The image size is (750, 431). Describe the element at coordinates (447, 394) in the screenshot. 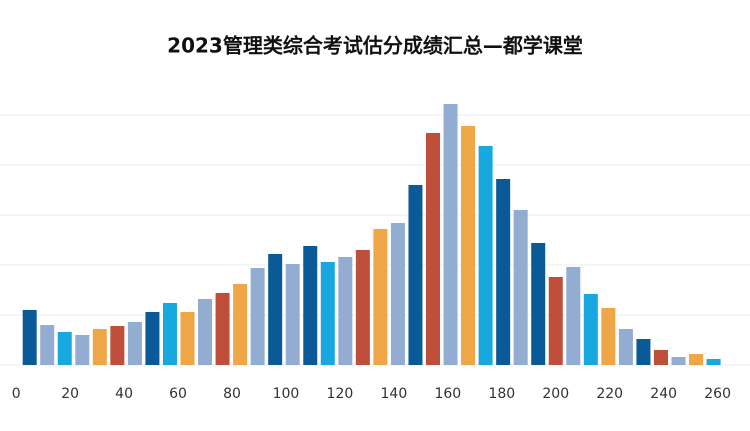

I see `x-tick-label: 160` at that location.